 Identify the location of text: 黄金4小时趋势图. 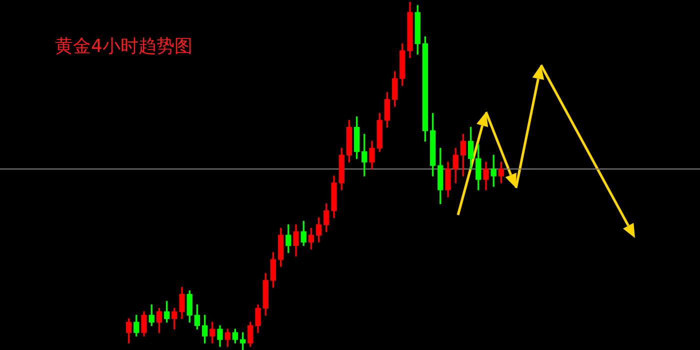
(123, 46).